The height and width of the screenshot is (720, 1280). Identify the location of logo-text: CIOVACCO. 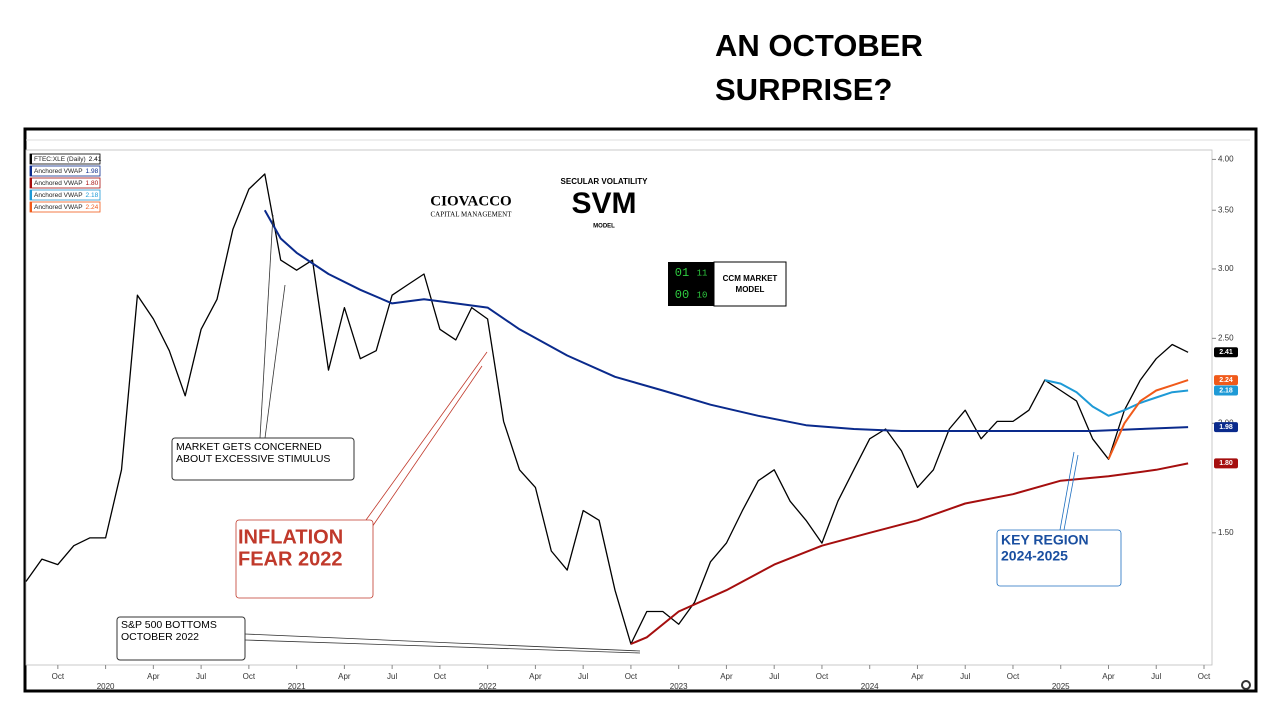
(470, 201).